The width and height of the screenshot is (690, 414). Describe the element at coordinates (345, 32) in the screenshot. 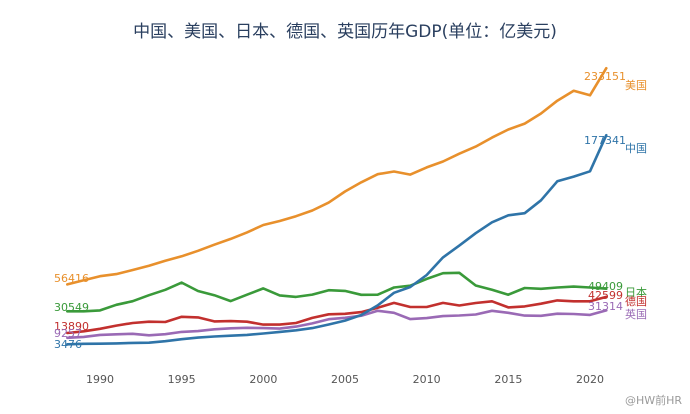

I see `chart-title: 中国、美国、日本、德国、英国历年GDP(单位：亿美元)` at that location.